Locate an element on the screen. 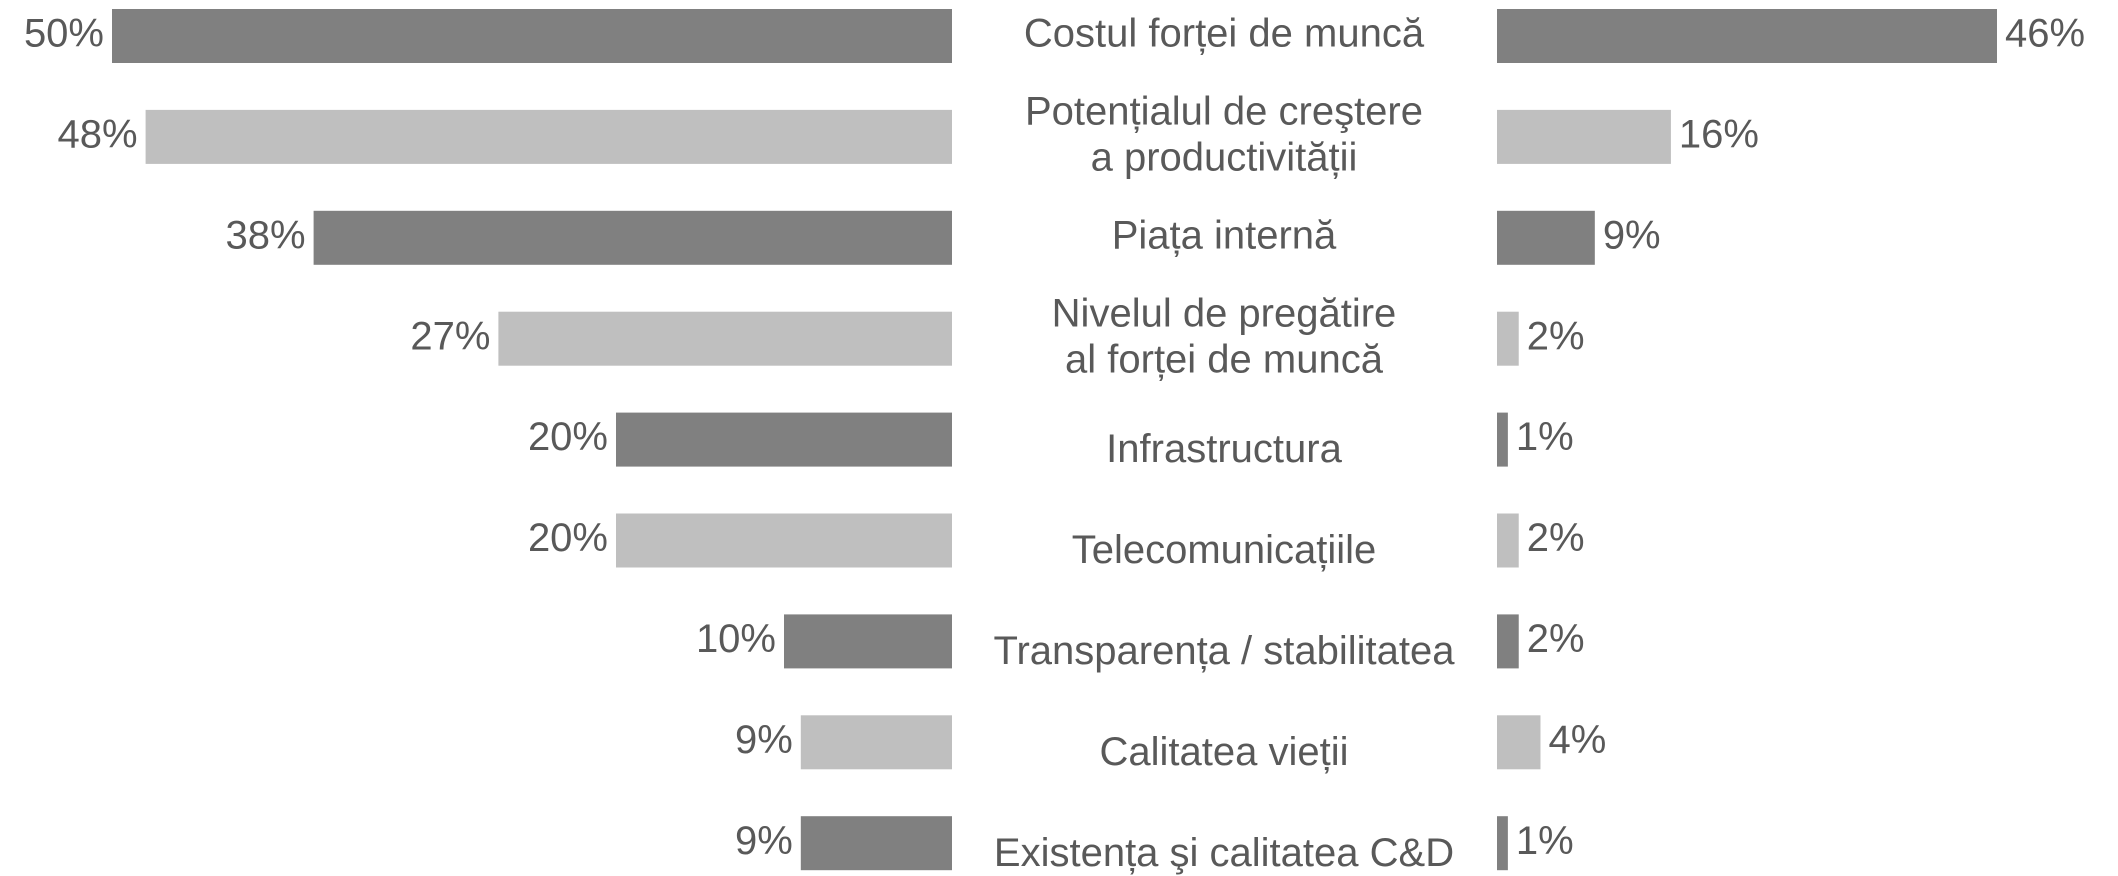 Image resolution: width=2118 pixels, height=876 pixels. category-label: al forței de muncă is located at coordinates (1224, 359).